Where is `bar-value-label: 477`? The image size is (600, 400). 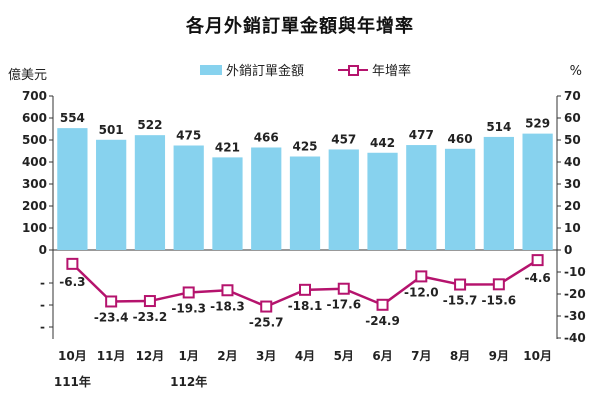 bar-value-label: 477 is located at coordinates (421, 135).